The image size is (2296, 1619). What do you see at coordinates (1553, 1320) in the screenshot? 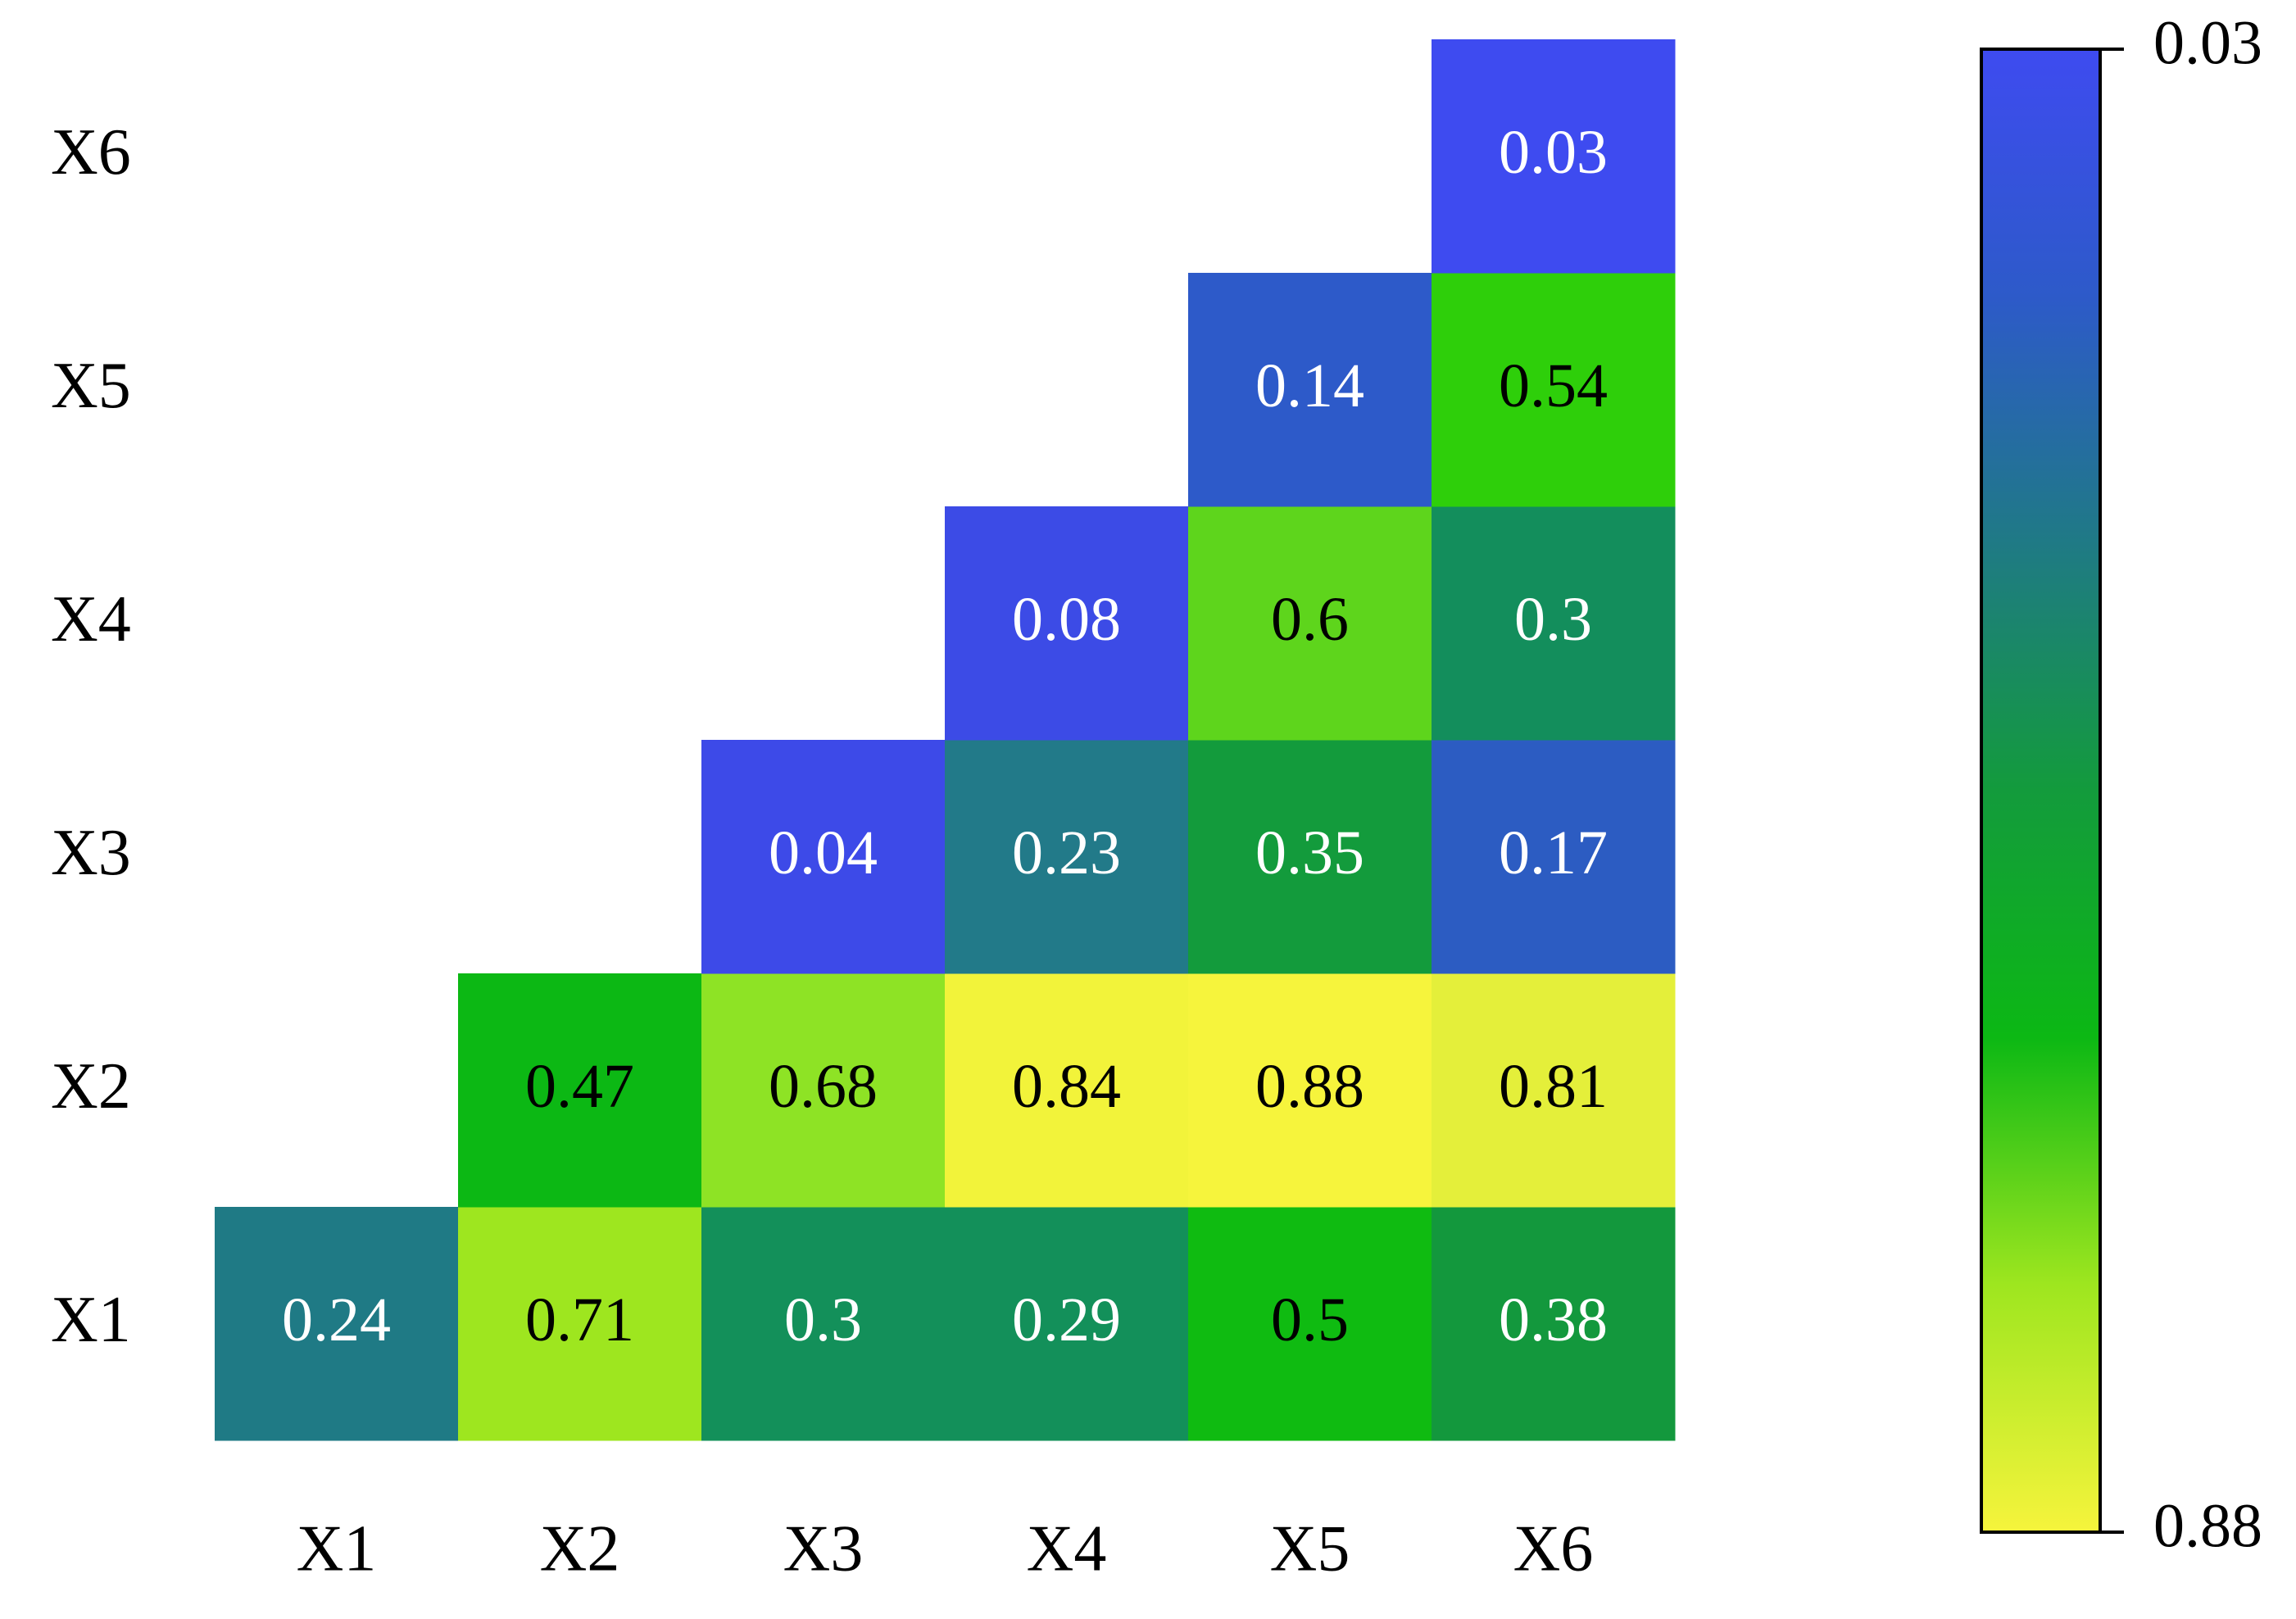
I see `heatmap-cell-label-x6-x1: 0.38` at bounding box center [1553, 1320].